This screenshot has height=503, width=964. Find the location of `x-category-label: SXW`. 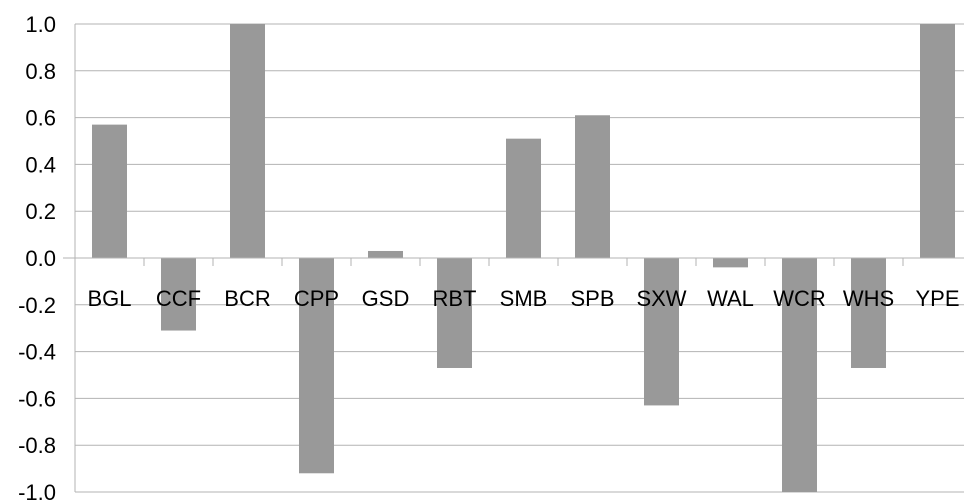

x-category-label: SXW is located at coordinates (661, 298).